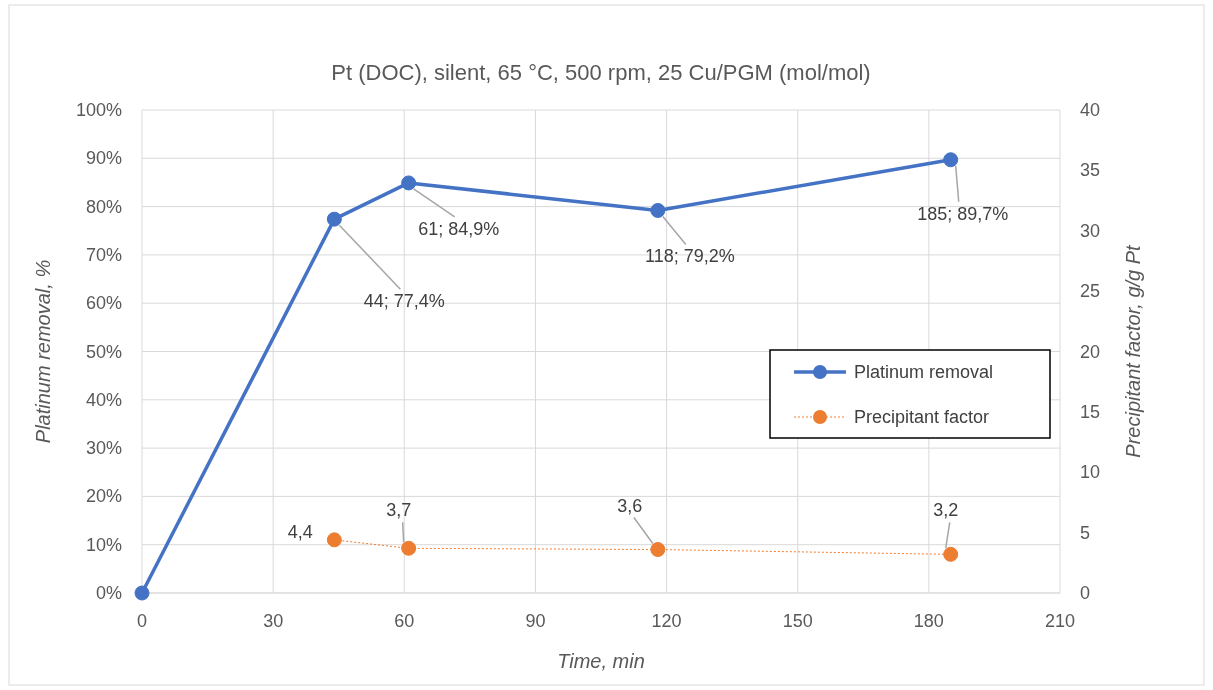  Describe the element at coordinates (43, 351) in the screenshot. I see `y-axis-title: Platinum removal, %` at that location.